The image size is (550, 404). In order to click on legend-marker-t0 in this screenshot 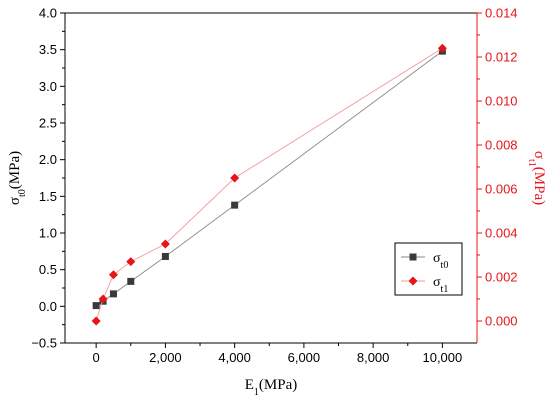, I will do `click(413, 257)`.